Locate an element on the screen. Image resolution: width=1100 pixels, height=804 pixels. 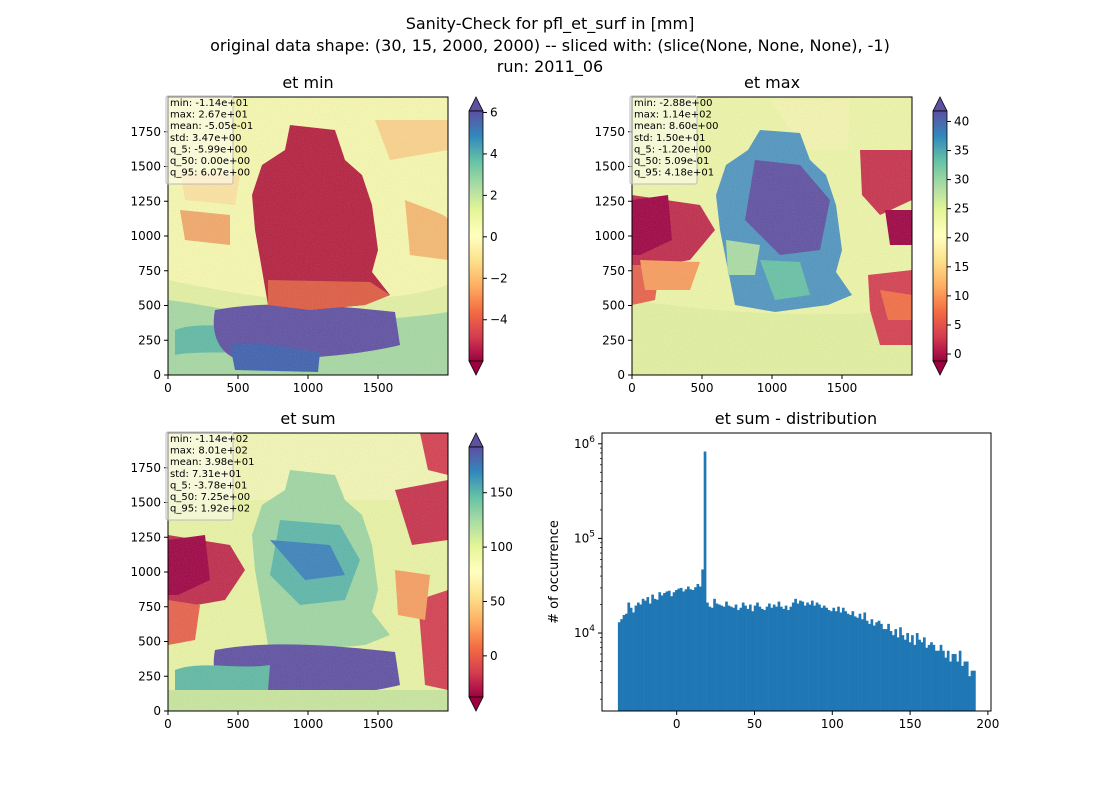
stats-line: std: 3.47e+00 is located at coordinates (206, 138).